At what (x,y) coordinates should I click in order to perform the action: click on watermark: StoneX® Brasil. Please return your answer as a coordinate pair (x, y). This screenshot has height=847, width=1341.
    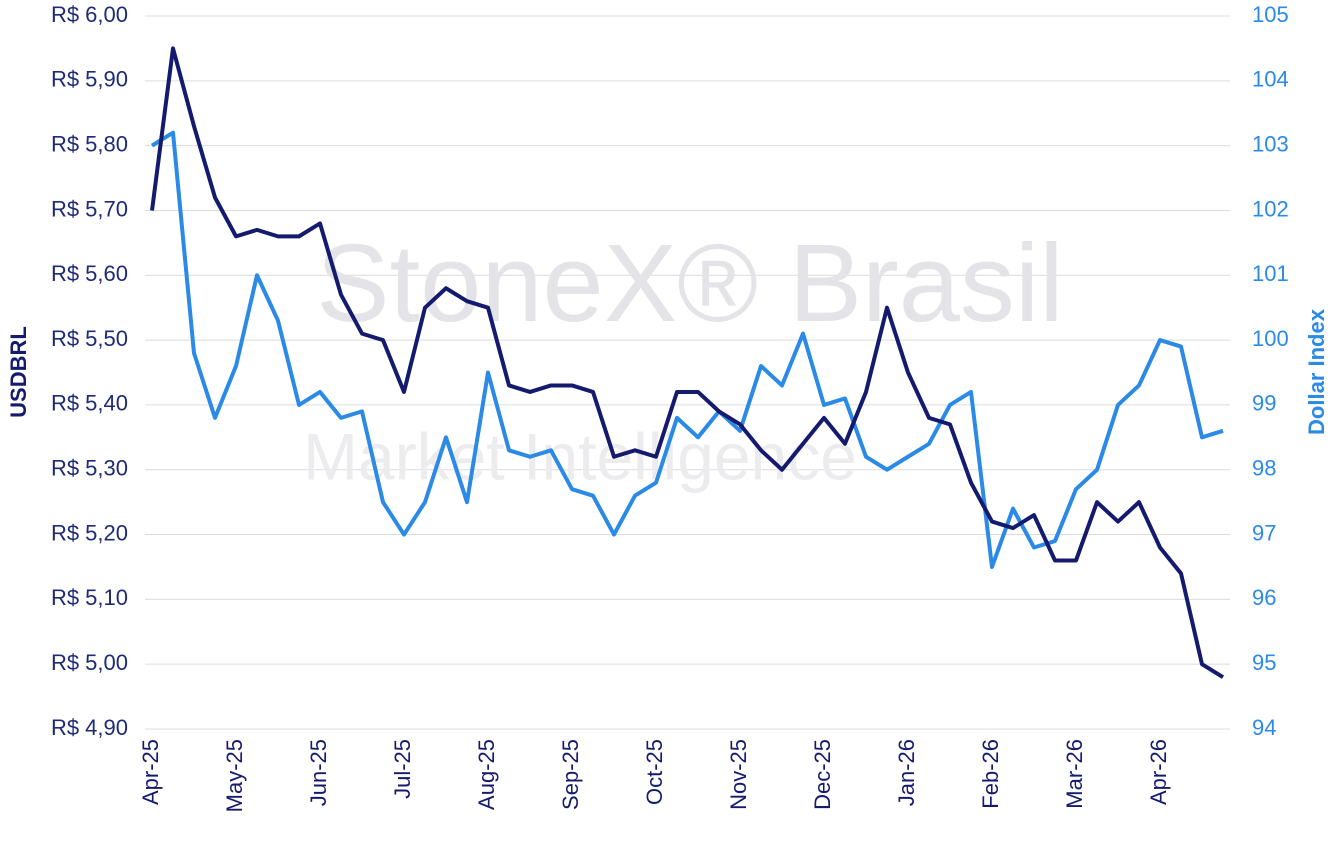
    Looking at the image, I should click on (690, 283).